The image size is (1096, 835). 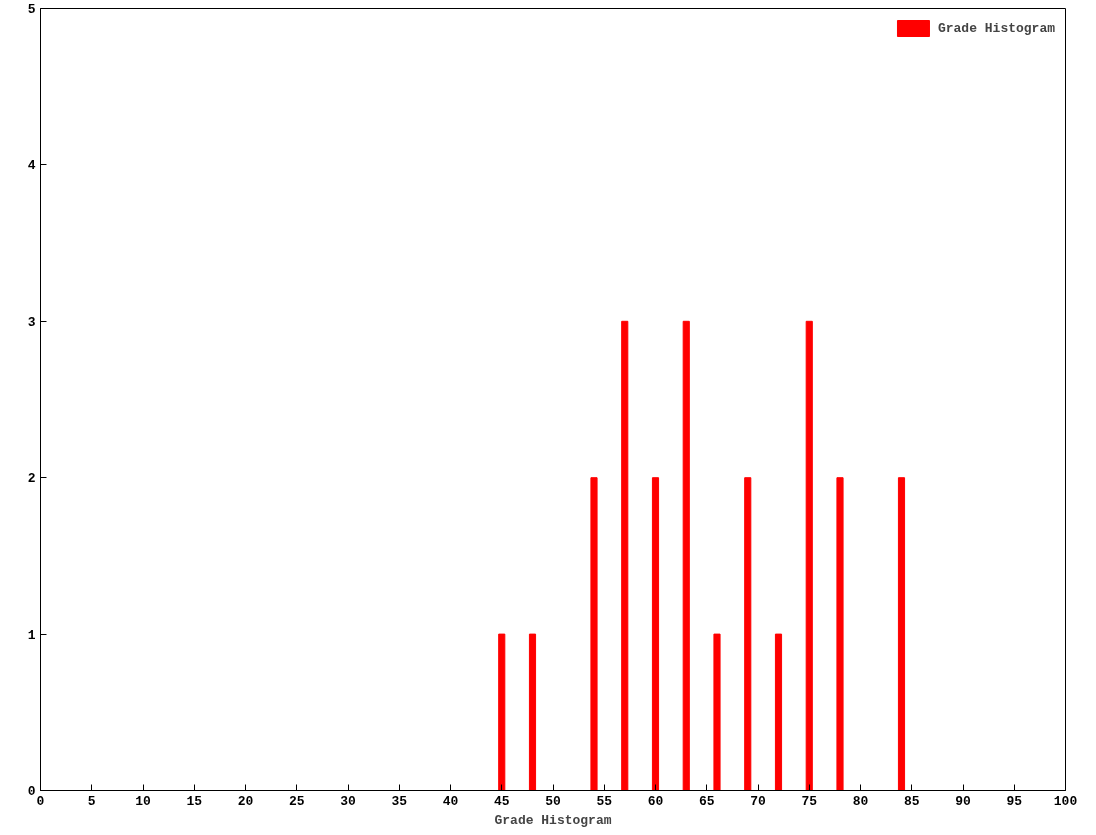 What do you see at coordinates (758, 801) in the screenshot?
I see `x-tick-label: 70` at bounding box center [758, 801].